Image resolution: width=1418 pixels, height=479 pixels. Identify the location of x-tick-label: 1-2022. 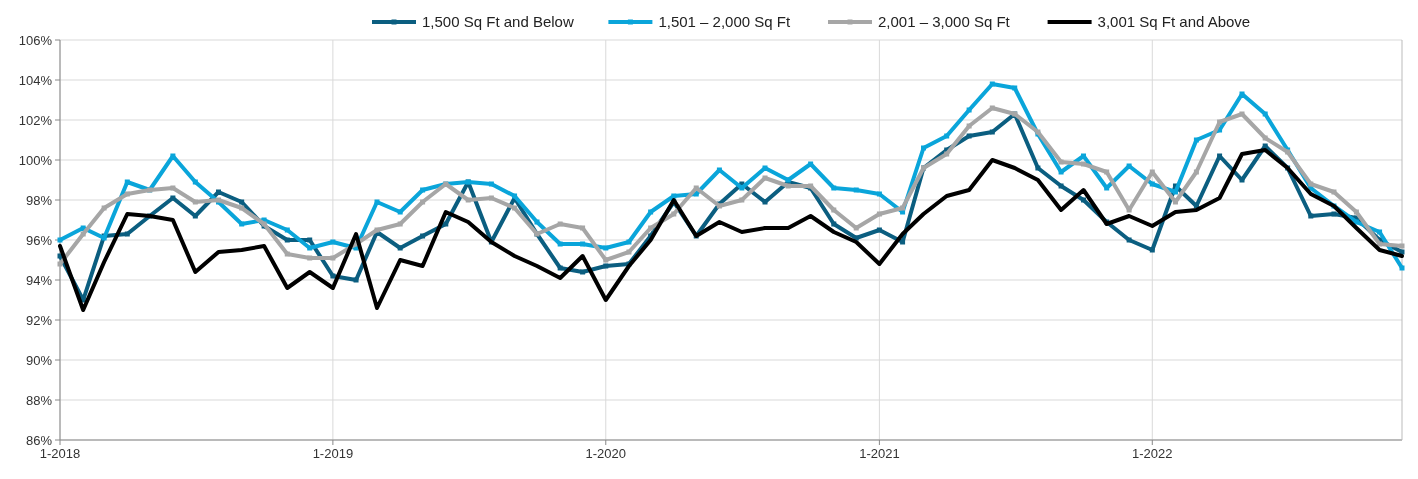
(1152, 453).